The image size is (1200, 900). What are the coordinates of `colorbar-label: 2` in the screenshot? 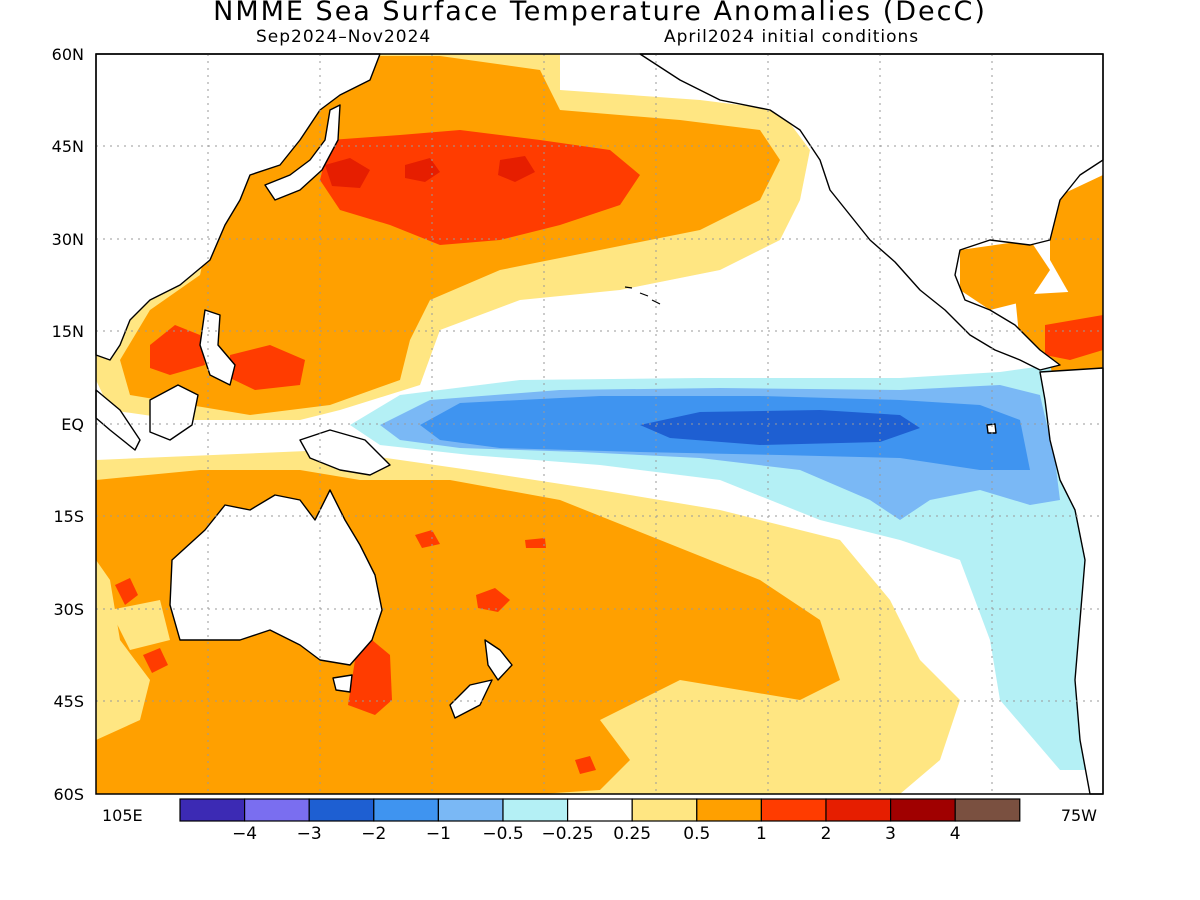 It's located at (826, 834).